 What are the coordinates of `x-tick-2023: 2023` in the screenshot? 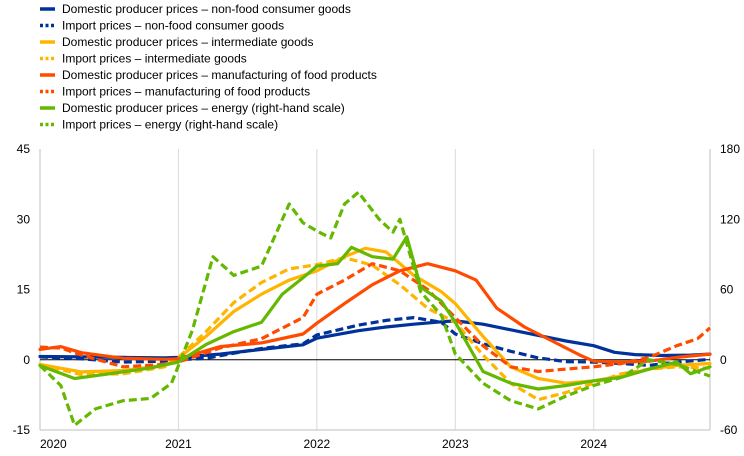 It's located at (455, 444).